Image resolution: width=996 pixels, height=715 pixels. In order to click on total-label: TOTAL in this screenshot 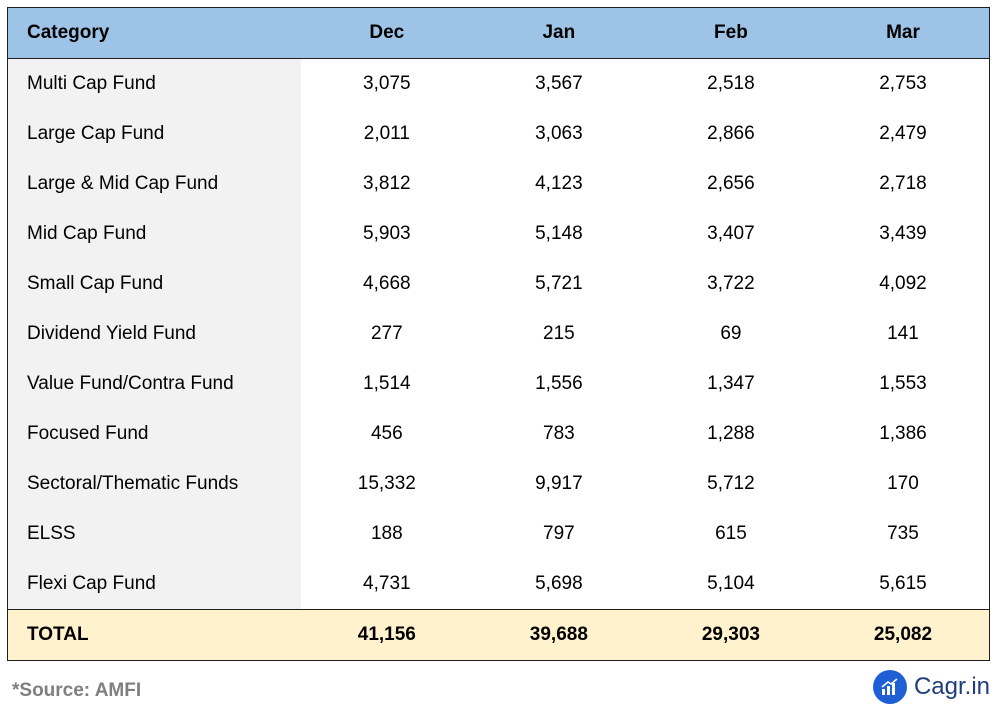, I will do `click(153, 635)`.